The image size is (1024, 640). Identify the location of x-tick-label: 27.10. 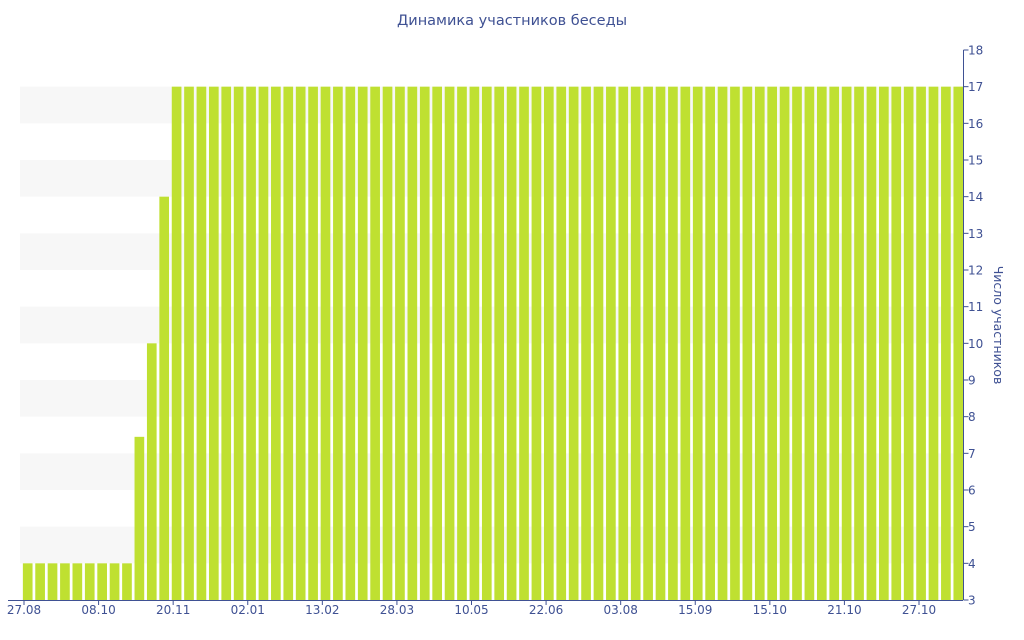
(919, 610).